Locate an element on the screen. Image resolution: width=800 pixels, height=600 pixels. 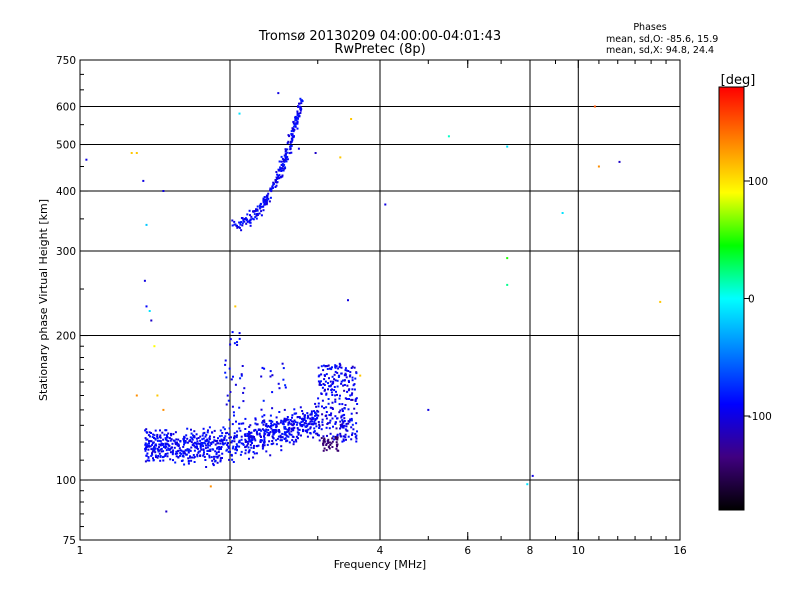
y-tick-label: 200 is located at coordinates (66, 337).